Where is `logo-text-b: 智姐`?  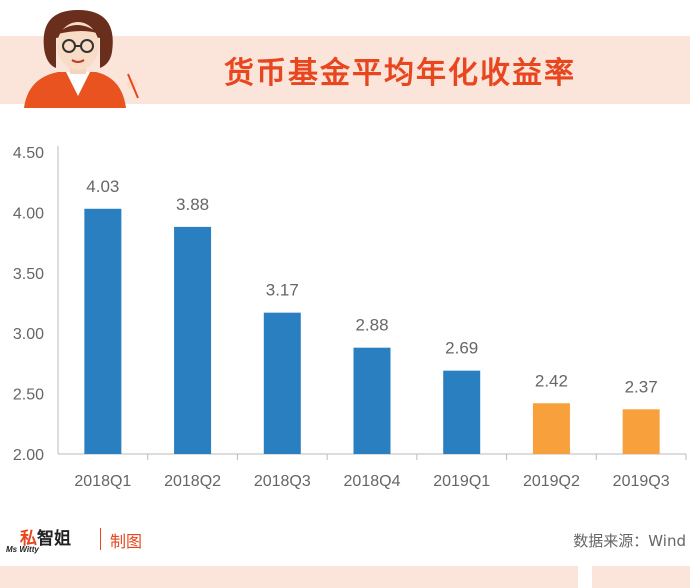
logo-text-b: 智姐 is located at coordinates (54, 539).